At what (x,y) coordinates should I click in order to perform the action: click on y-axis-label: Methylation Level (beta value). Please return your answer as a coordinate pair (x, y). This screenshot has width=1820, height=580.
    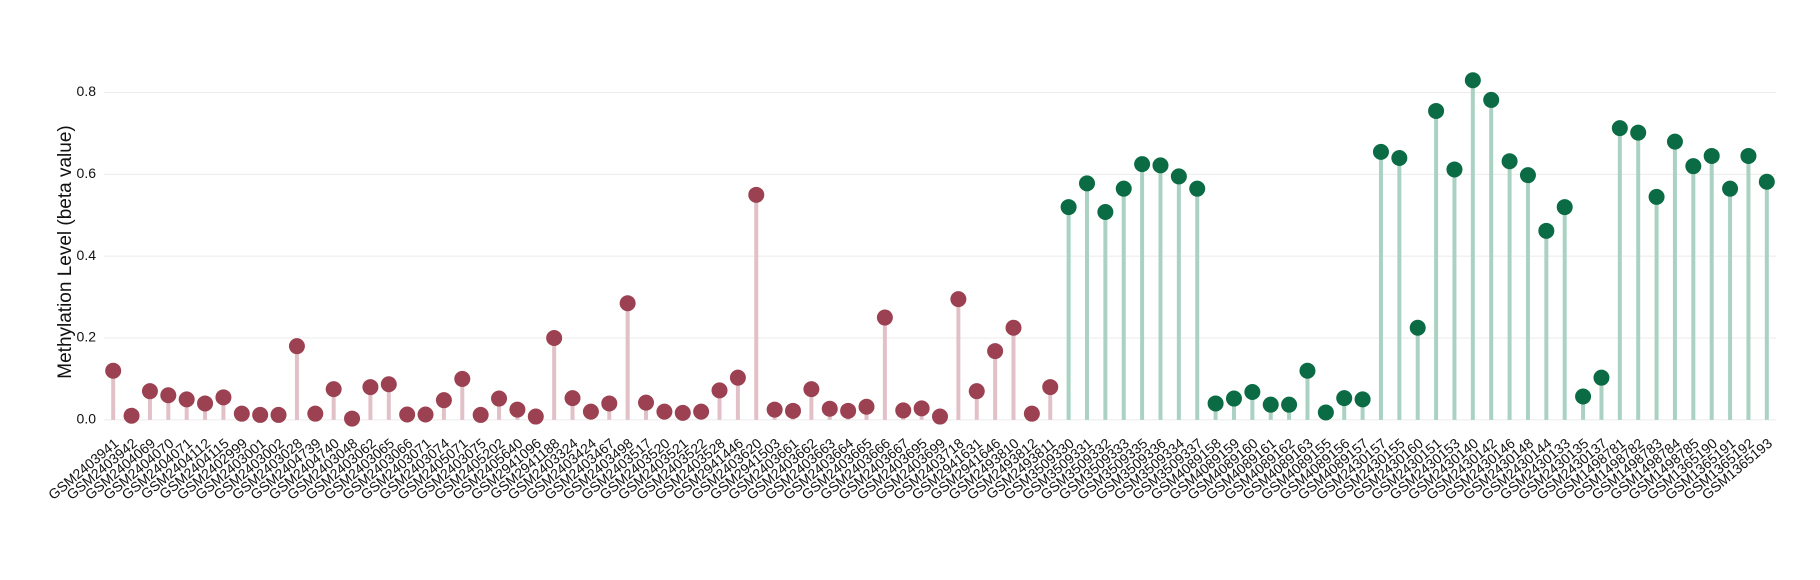
    Looking at the image, I should click on (65, 251).